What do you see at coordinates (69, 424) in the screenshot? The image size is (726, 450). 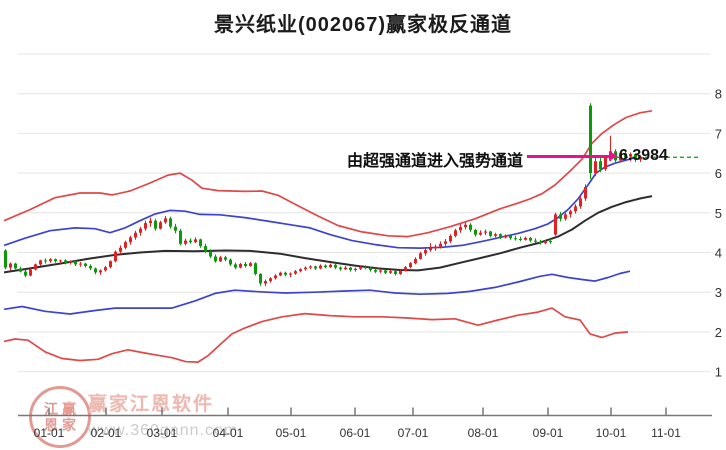 I see `seal-char: 家` at bounding box center [69, 424].